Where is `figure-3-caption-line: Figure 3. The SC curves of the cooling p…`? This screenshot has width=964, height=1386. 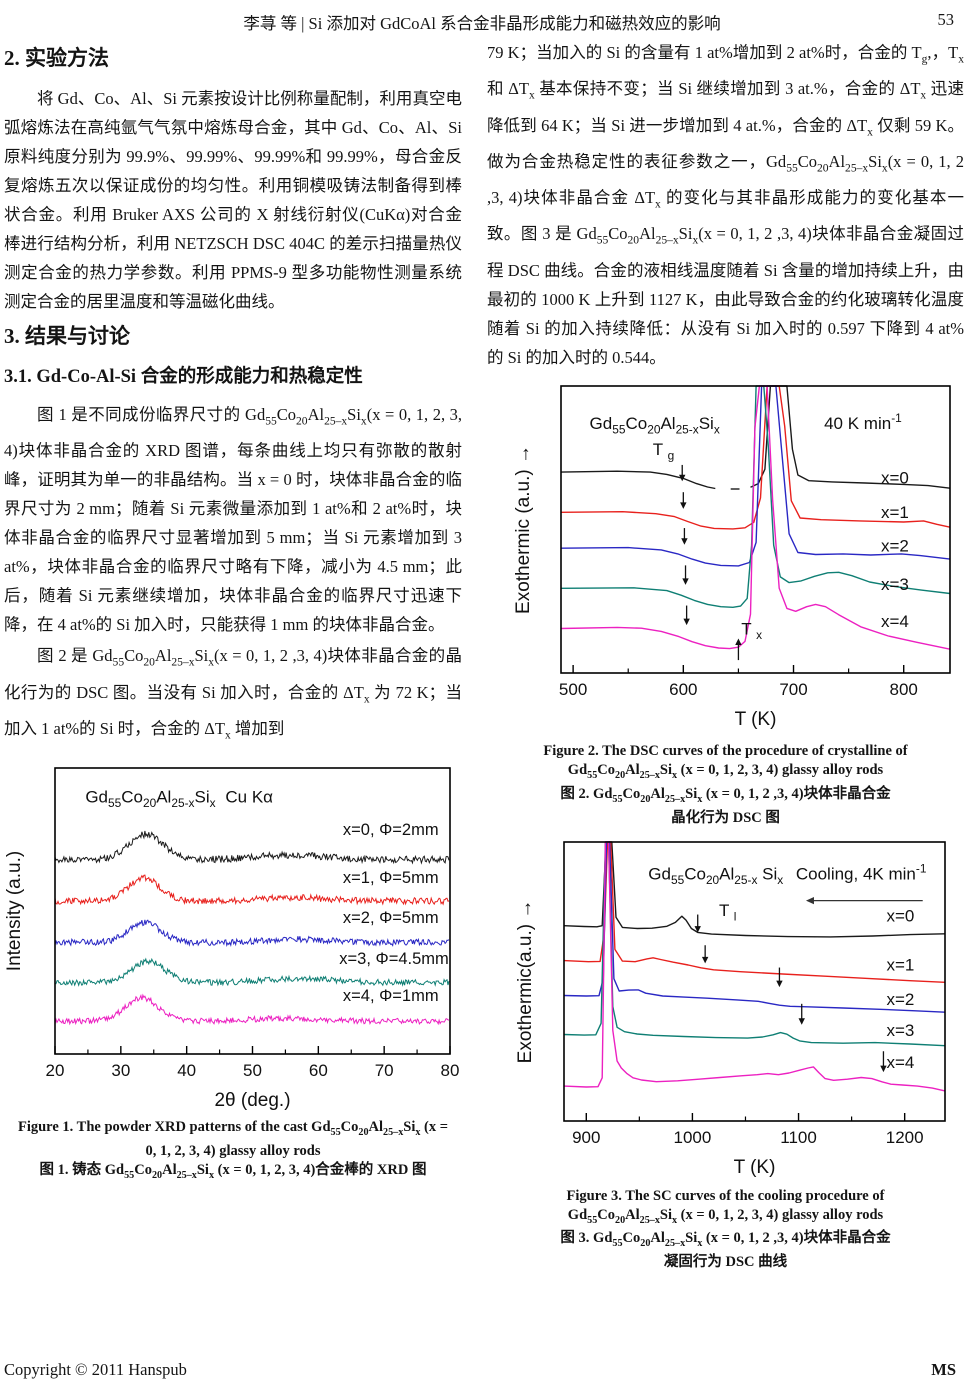 figure-3-caption-line: Figure 3. The SC curves of the cooling p… is located at coordinates (725, 1195).